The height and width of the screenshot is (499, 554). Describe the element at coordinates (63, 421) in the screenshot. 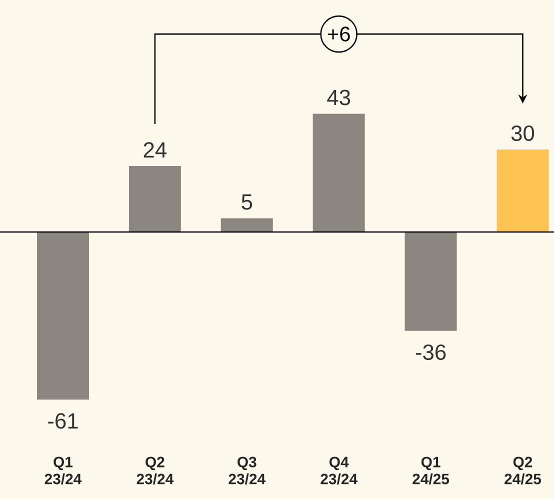

I see `data-label: -61` at that location.